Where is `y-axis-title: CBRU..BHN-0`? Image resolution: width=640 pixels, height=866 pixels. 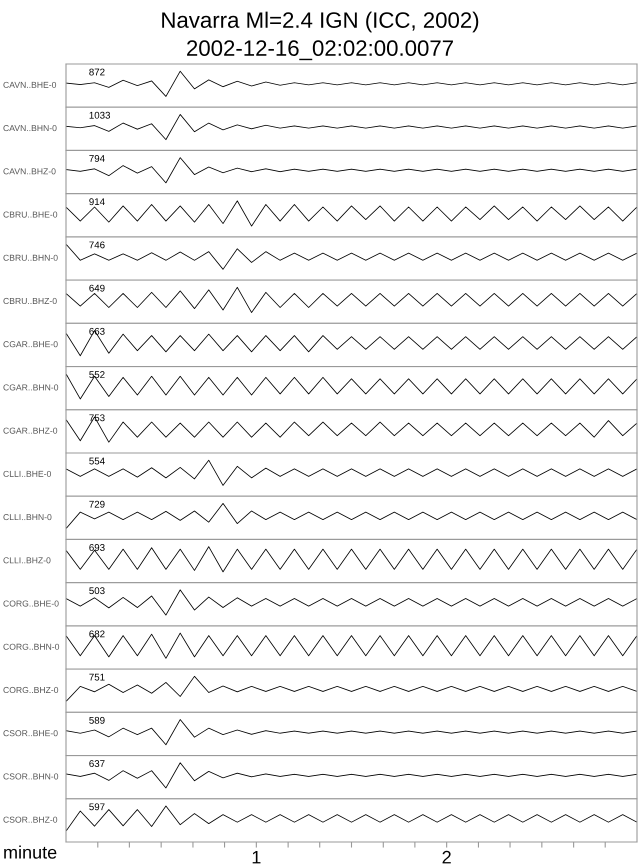 y-axis-title: CBRU..BHN-0 is located at coordinates (30, 257).